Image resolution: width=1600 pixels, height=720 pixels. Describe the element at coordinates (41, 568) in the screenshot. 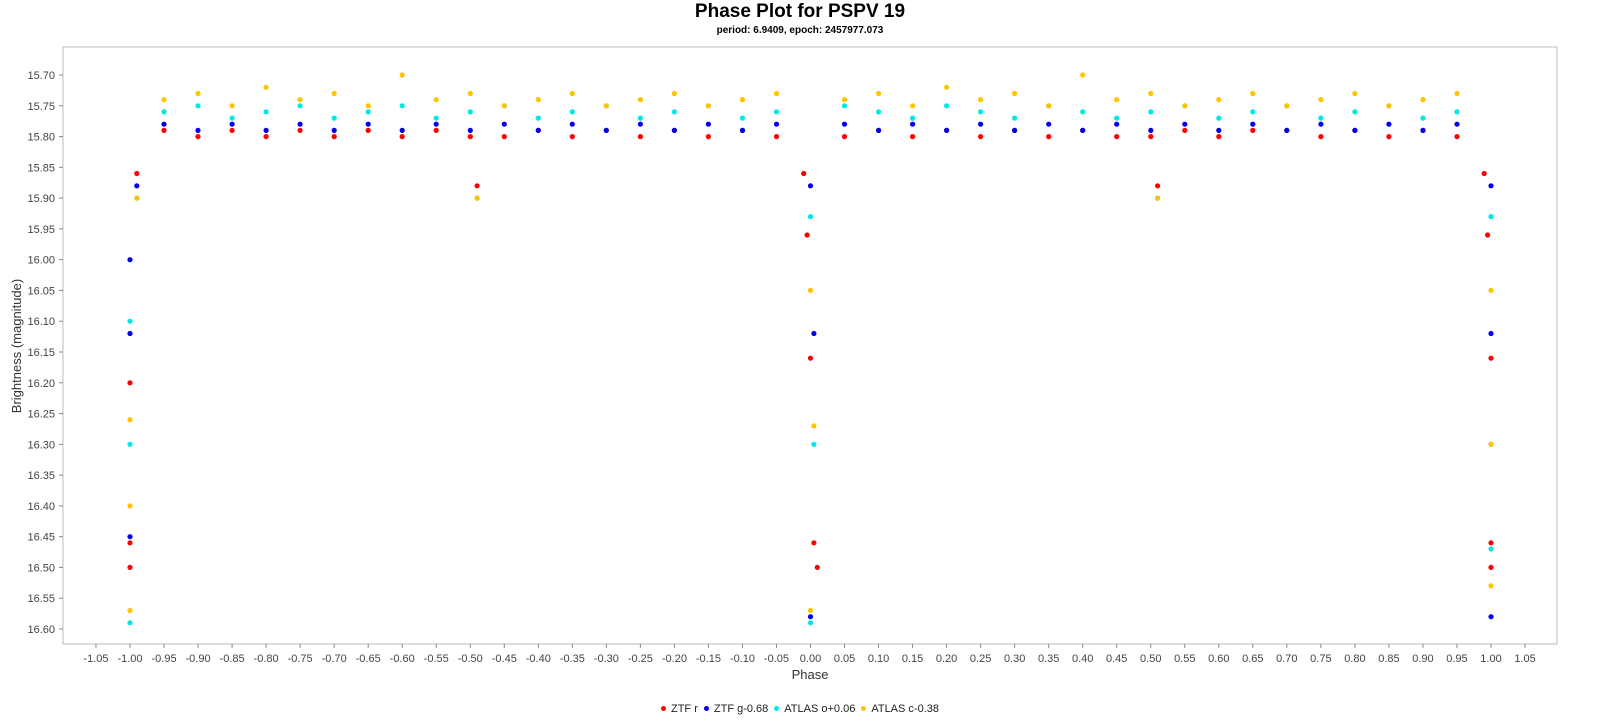

I see `y-tick-label: 16.50` at that location.